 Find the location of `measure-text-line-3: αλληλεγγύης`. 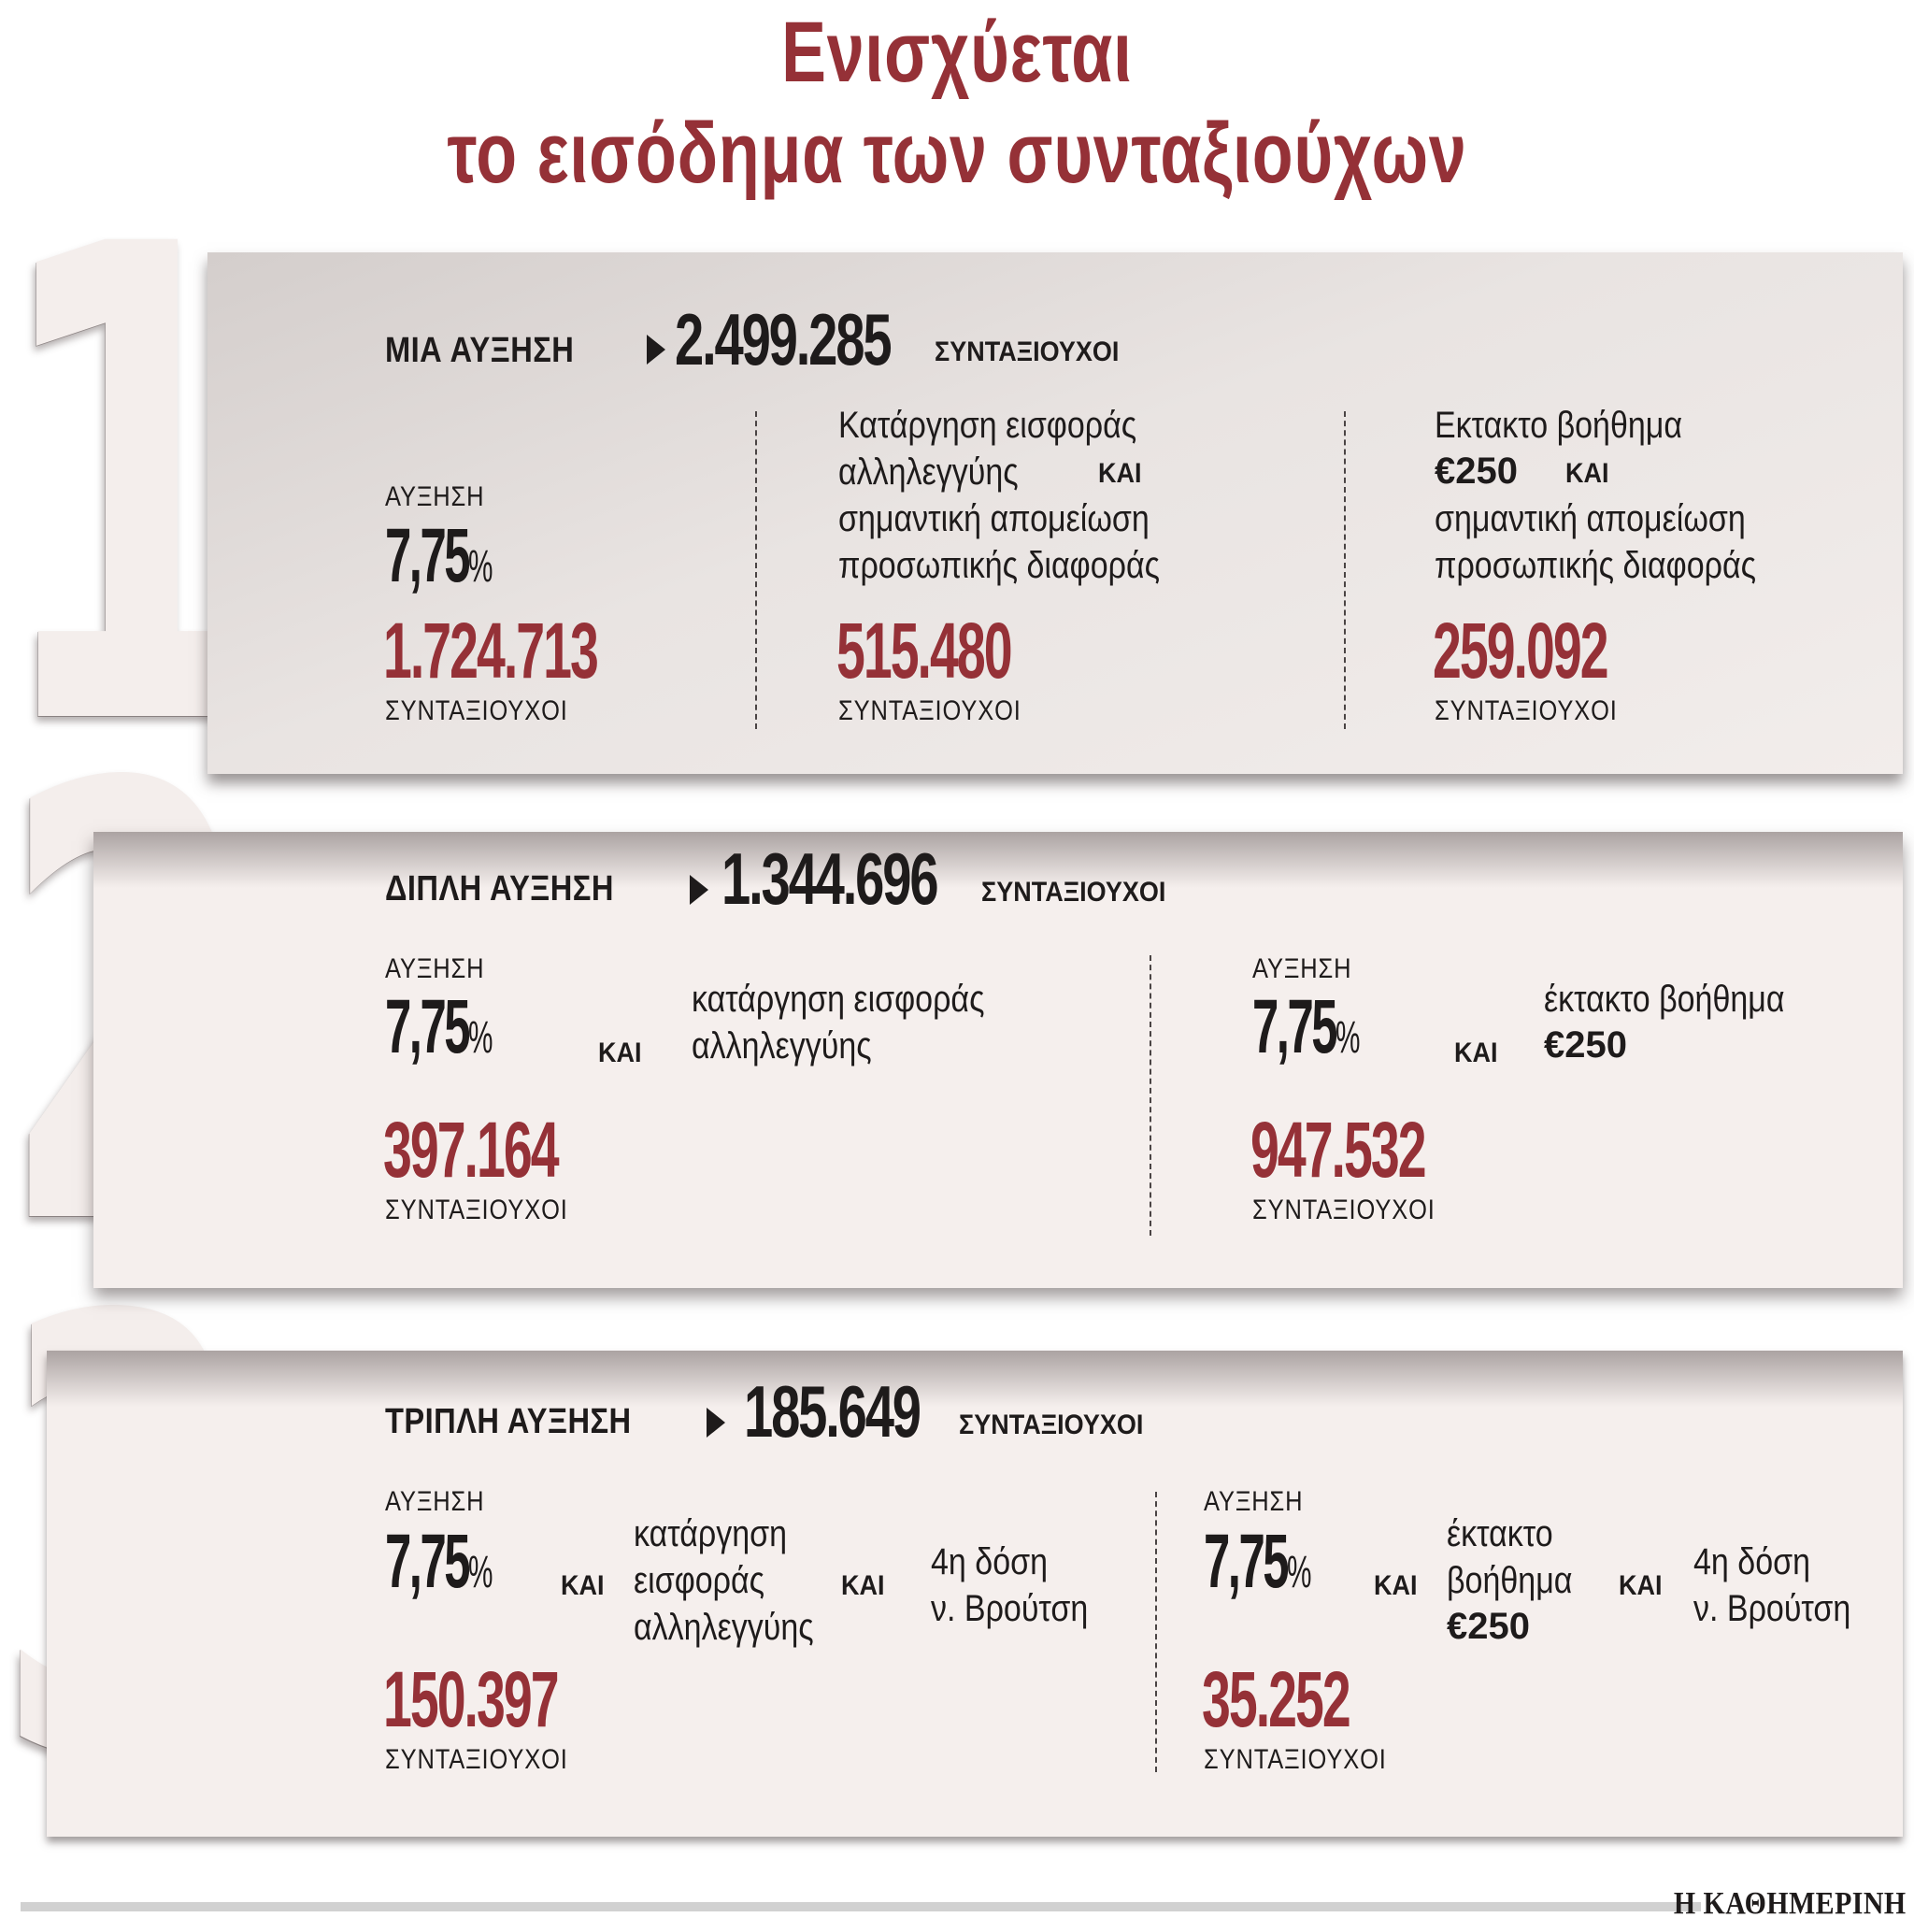

measure-text-line-3: αλληλεγγύης is located at coordinates (724, 1627).